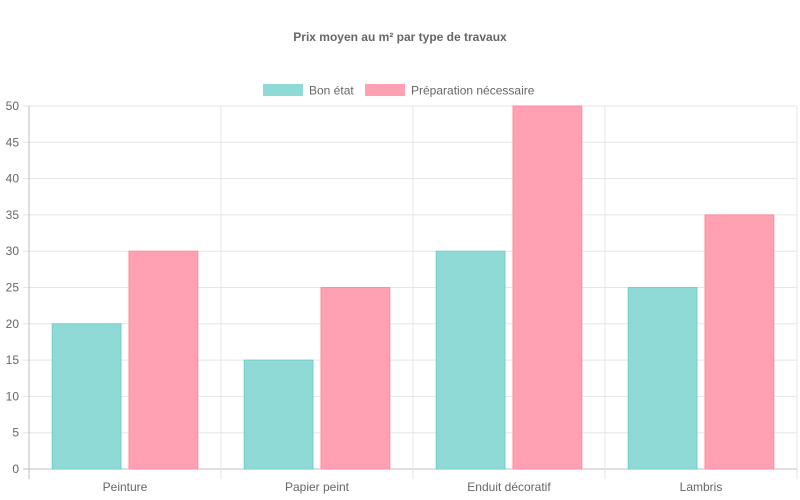 The image size is (800, 500). Describe the element at coordinates (13, 215) in the screenshot. I see `y-tick-label: 35` at that location.